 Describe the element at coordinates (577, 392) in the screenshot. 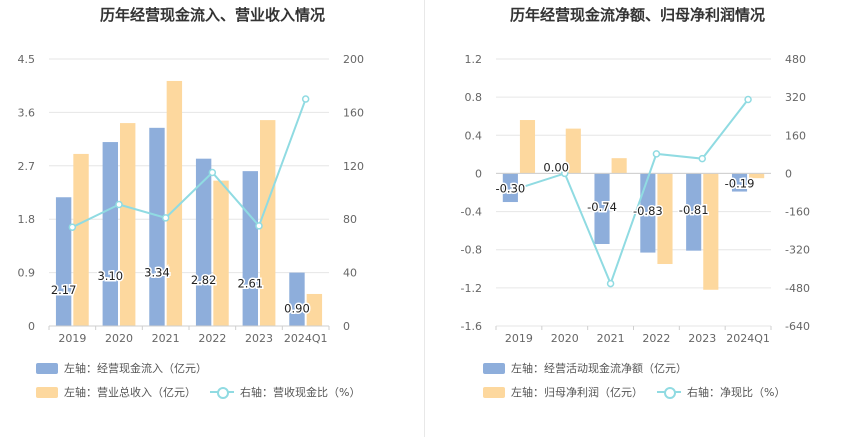

I see `legend-label-net-profit: 左轴：归母净利润（亿元）` at that location.